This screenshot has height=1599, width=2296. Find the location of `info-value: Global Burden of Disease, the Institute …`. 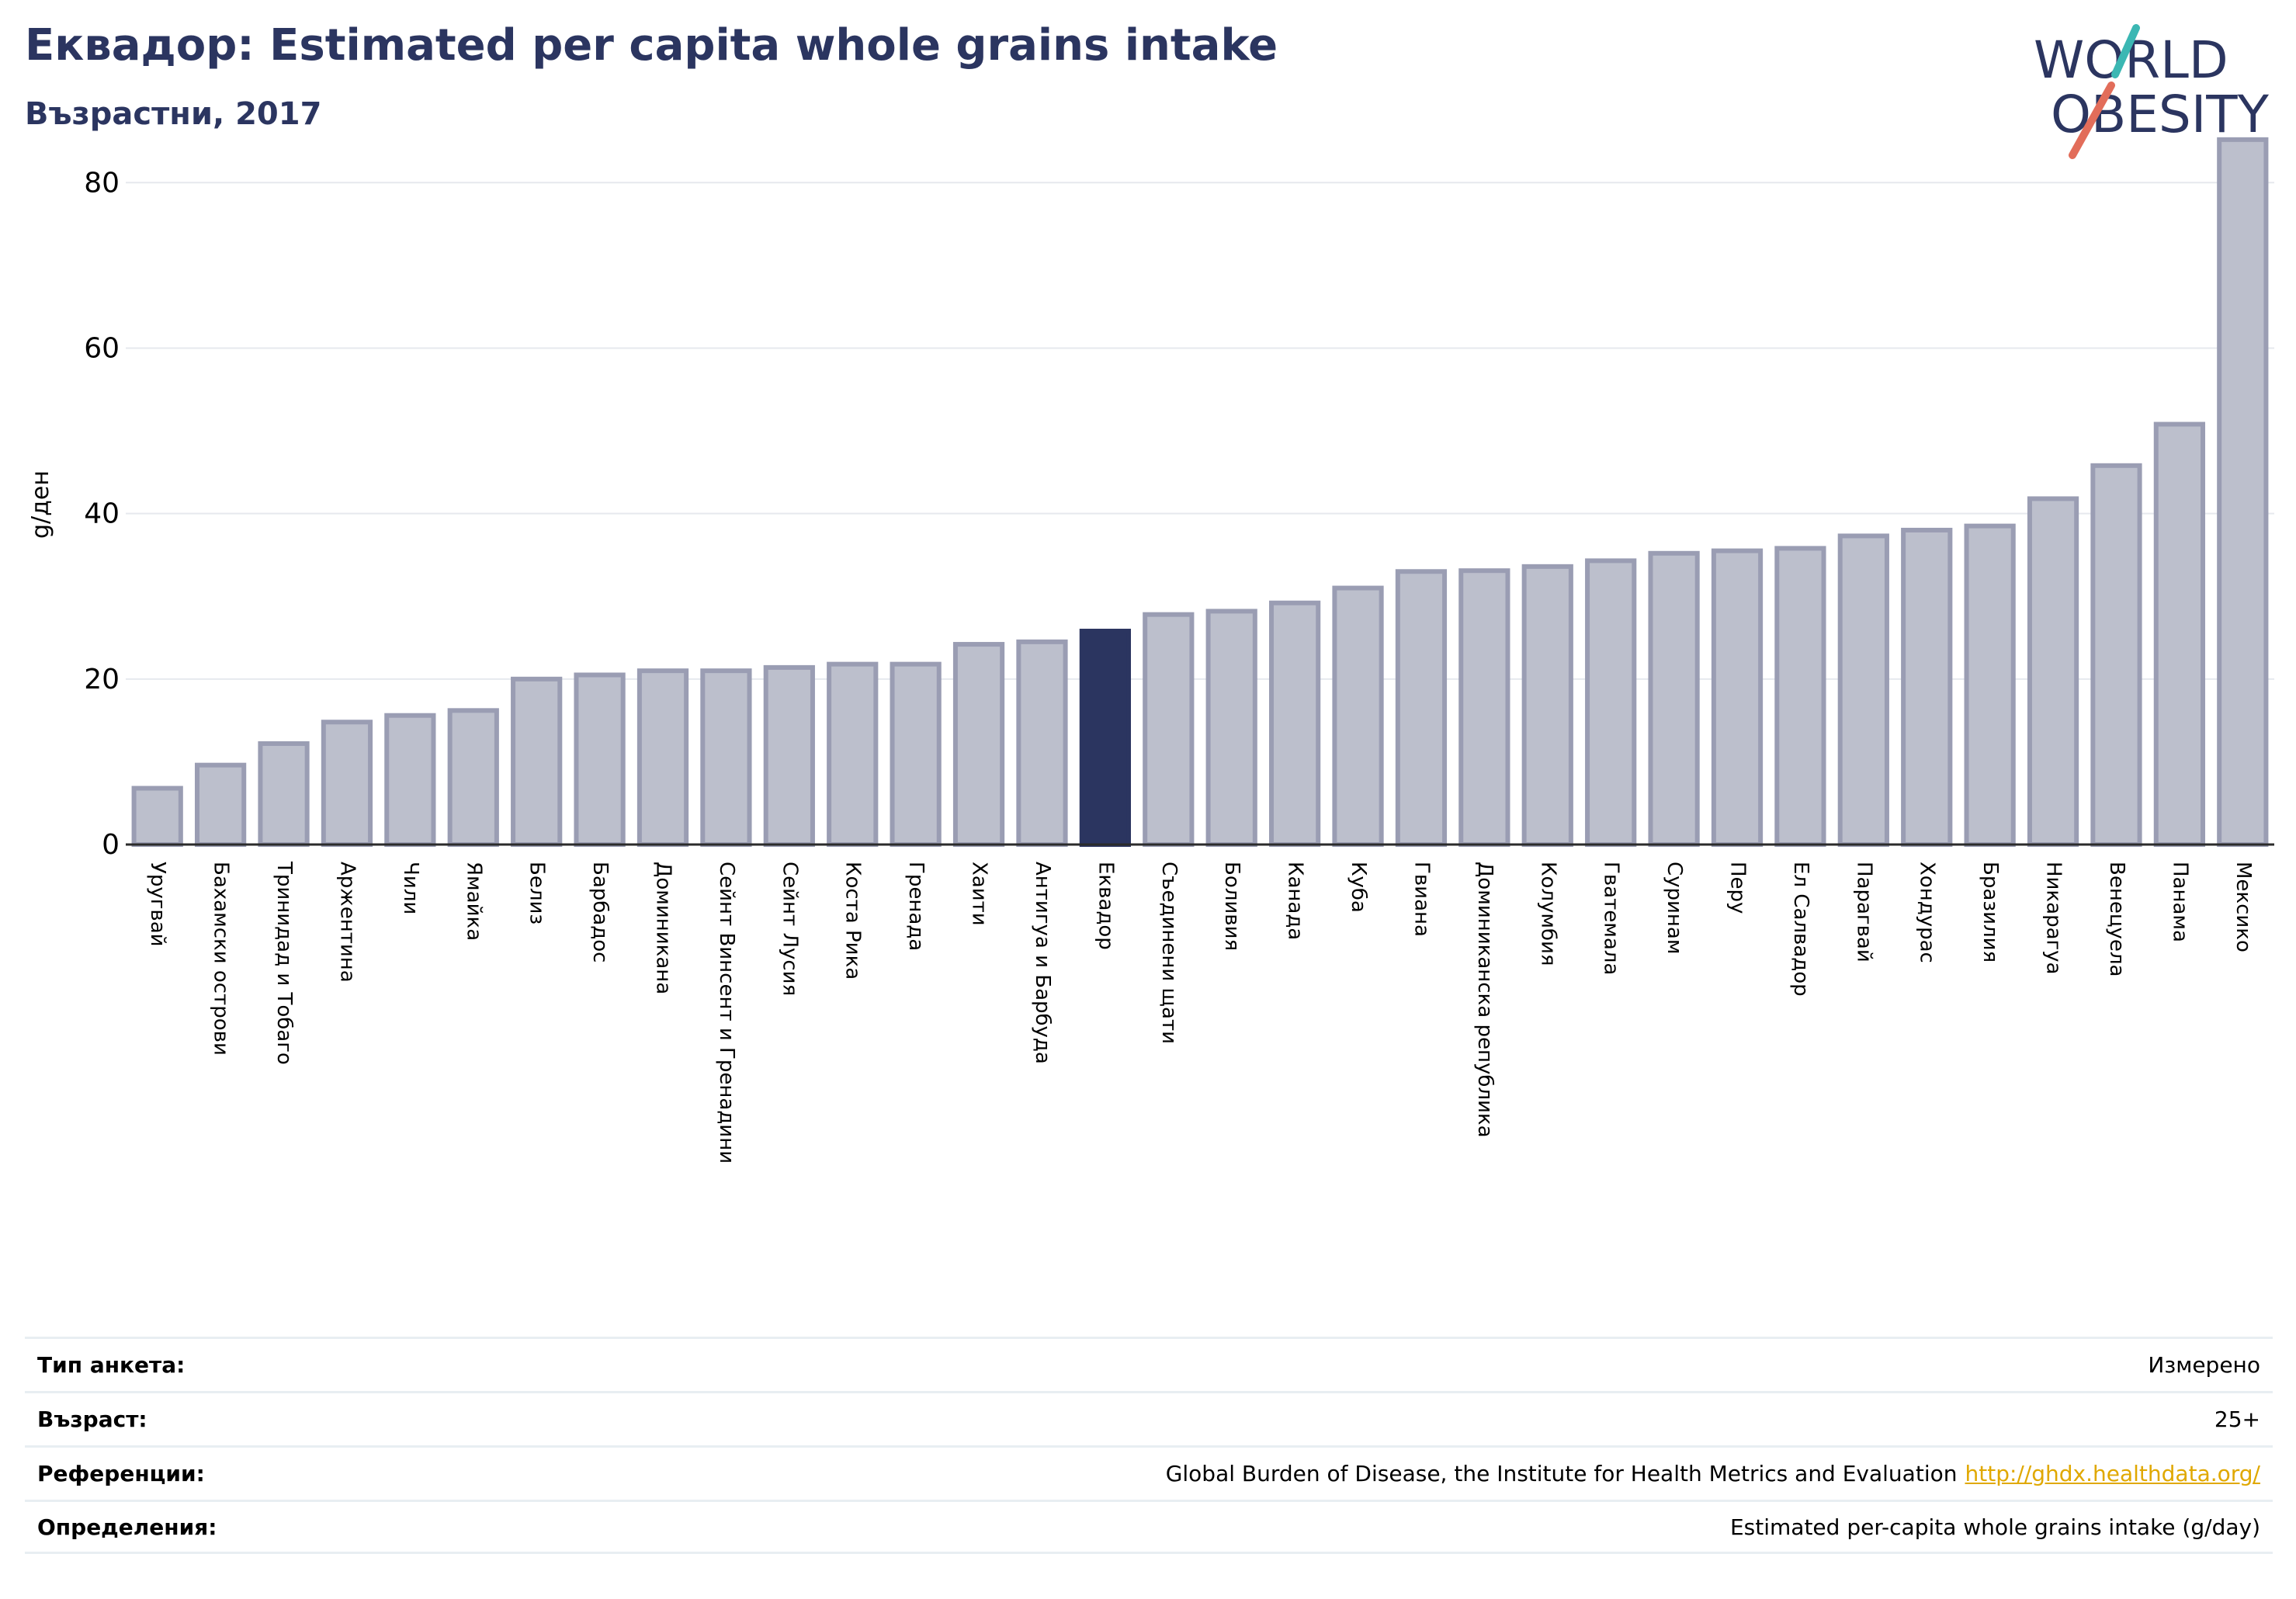

info-value: Global Burden of Disease, the Institute … is located at coordinates (1561, 1473).